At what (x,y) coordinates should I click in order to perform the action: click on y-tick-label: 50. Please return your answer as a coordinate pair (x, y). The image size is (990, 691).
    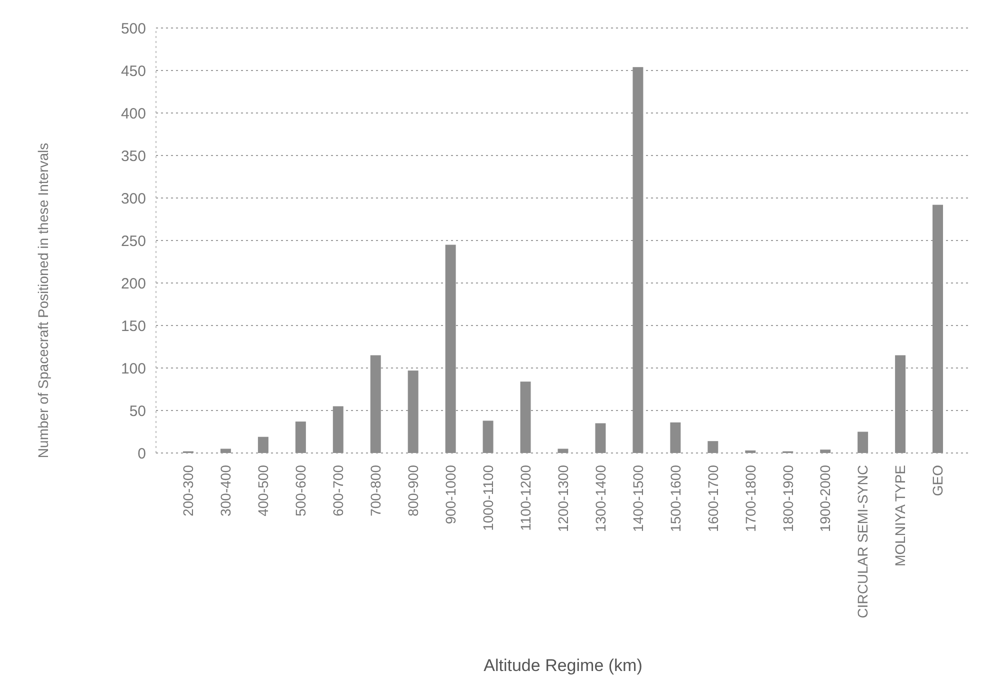
    Looking at the image, I should click on (137, 411).